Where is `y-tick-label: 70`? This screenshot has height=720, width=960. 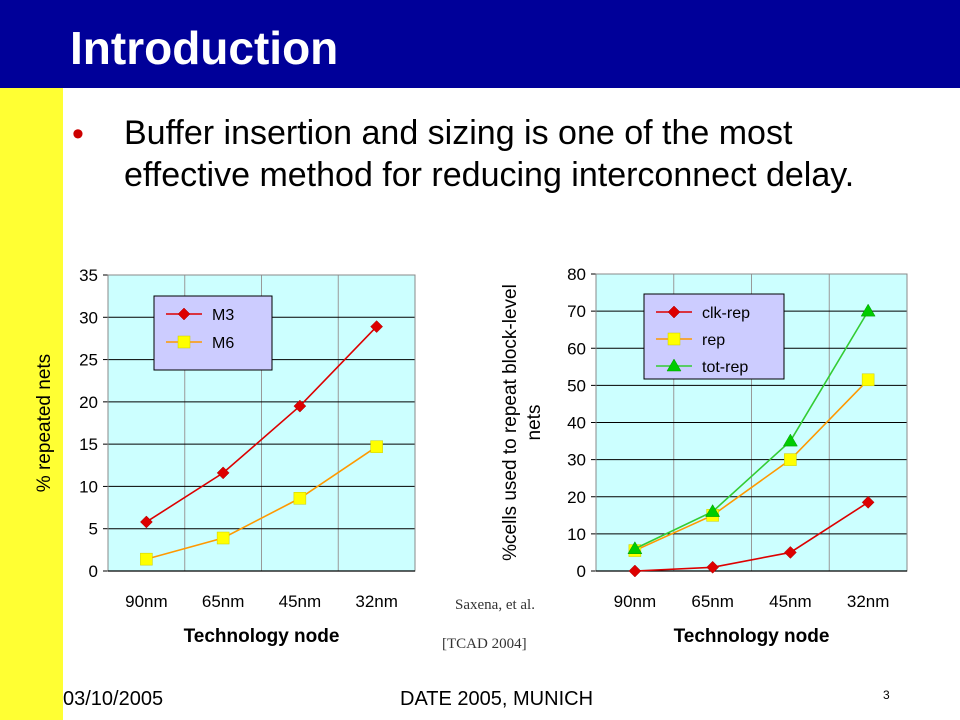 y-tick-label: 70 is located at coordinates (576, 311).